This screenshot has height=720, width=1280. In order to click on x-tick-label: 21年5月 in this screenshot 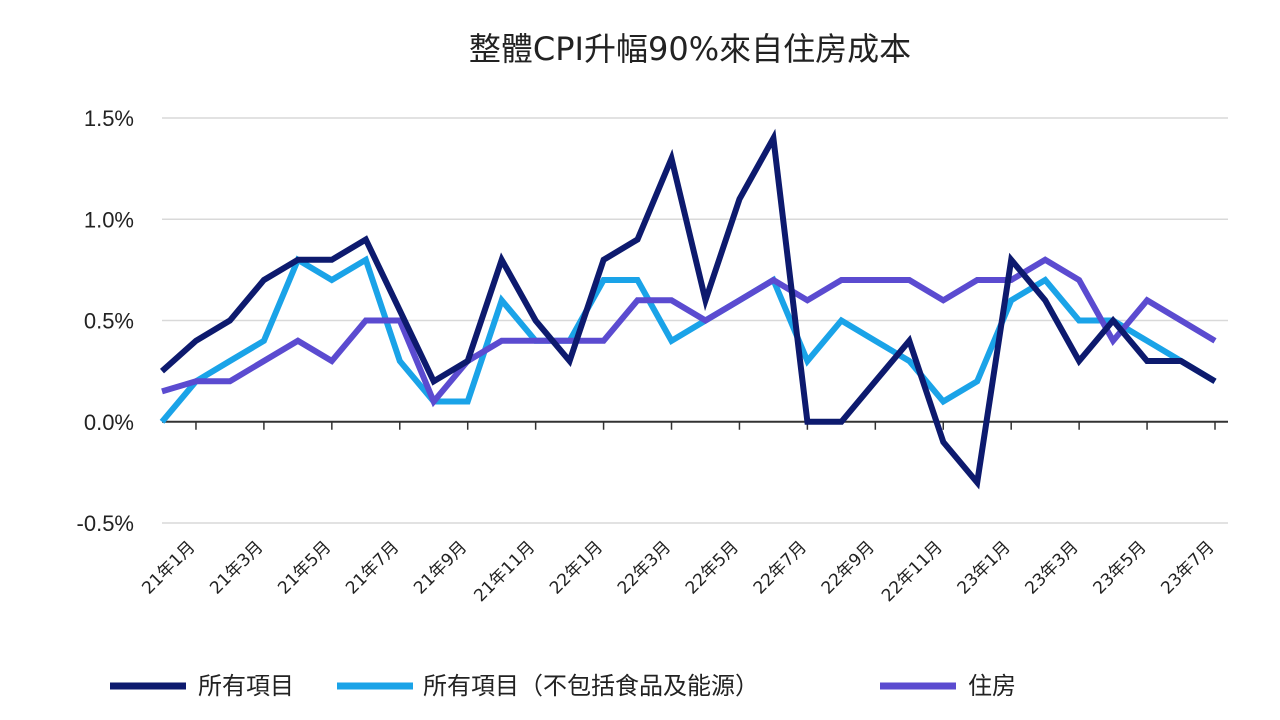, I will do `click(304, 567)`.